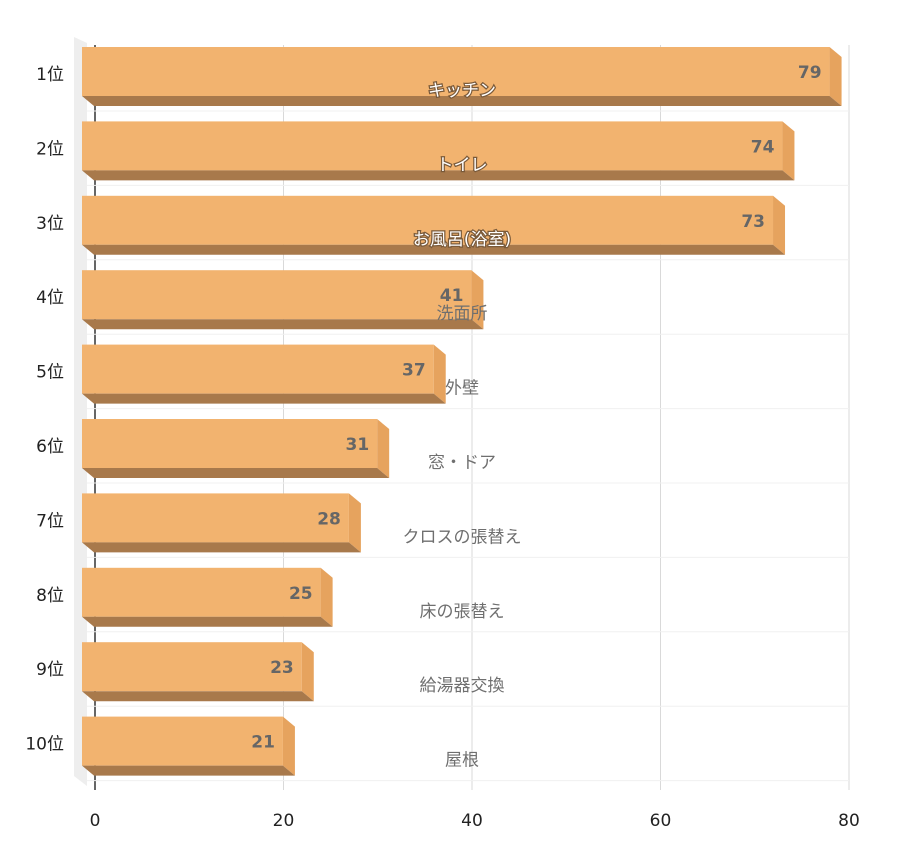 The image size is (900, 848). Describe the element at coordinates (50, 596) in the screenshot. I see `rank-label: 8位` at that location.